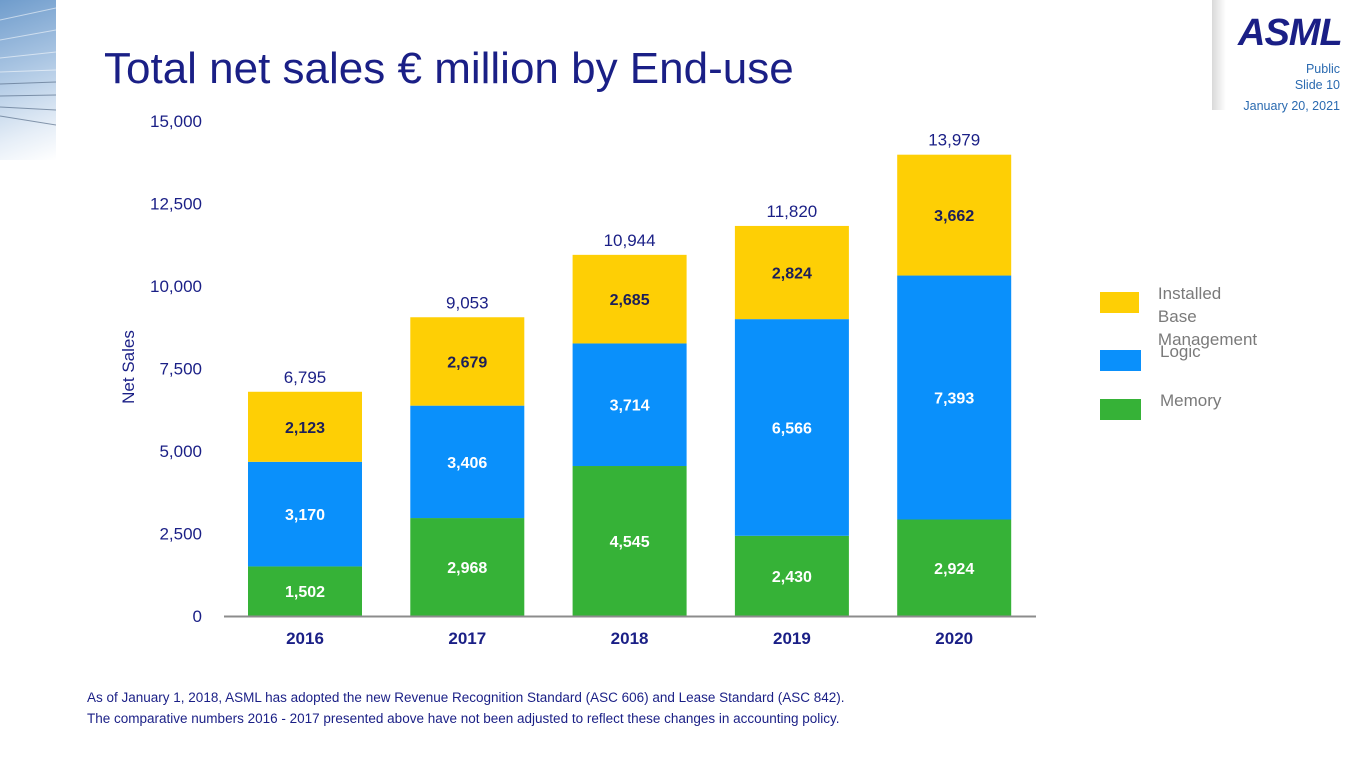  Describe the element at coordinates (1120, 409) in the screenshot. I see `legend-swatch-memory` at that location.